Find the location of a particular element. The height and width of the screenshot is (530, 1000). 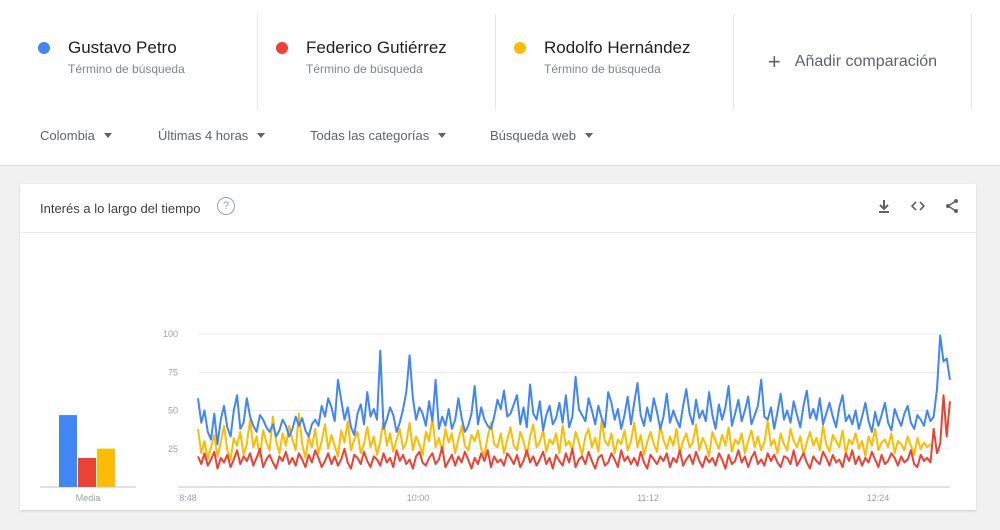

average-label: Media is located at coordinates (88, 498).